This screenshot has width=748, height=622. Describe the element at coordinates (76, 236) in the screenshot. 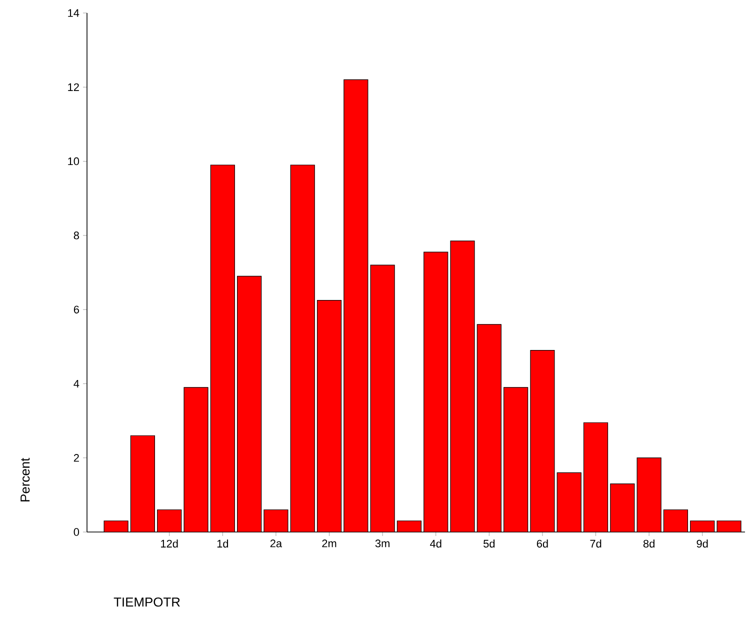

I see `y-tick-label: 8` at that location.